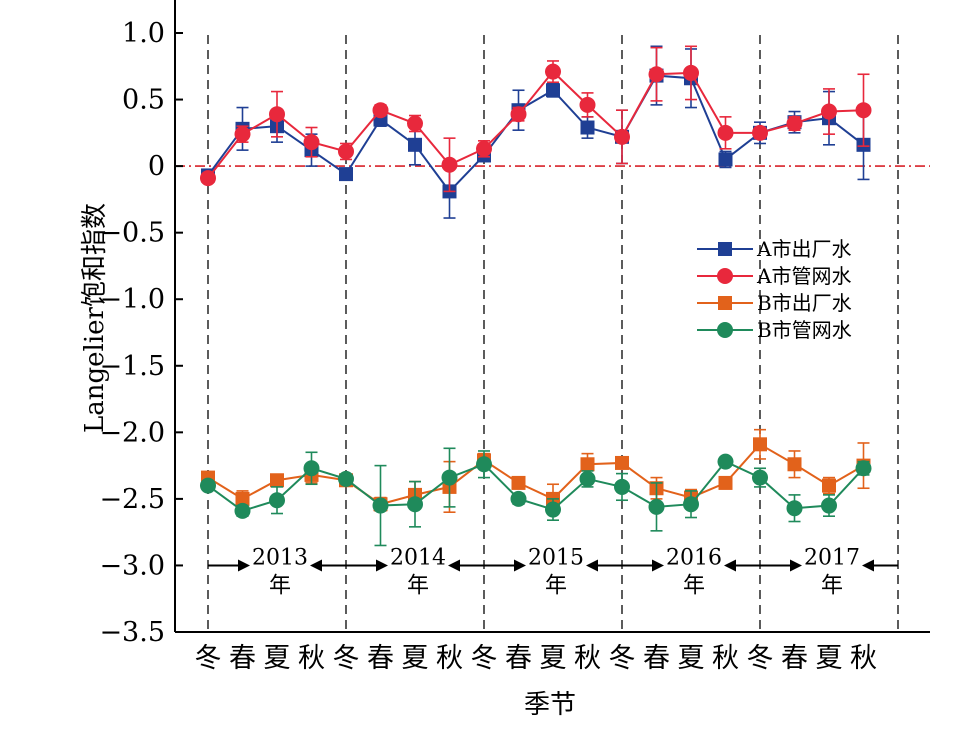  Describe the element at coordinates (132, 233) in the screenshot. I see `y-tick-label: −0.5` at that location.